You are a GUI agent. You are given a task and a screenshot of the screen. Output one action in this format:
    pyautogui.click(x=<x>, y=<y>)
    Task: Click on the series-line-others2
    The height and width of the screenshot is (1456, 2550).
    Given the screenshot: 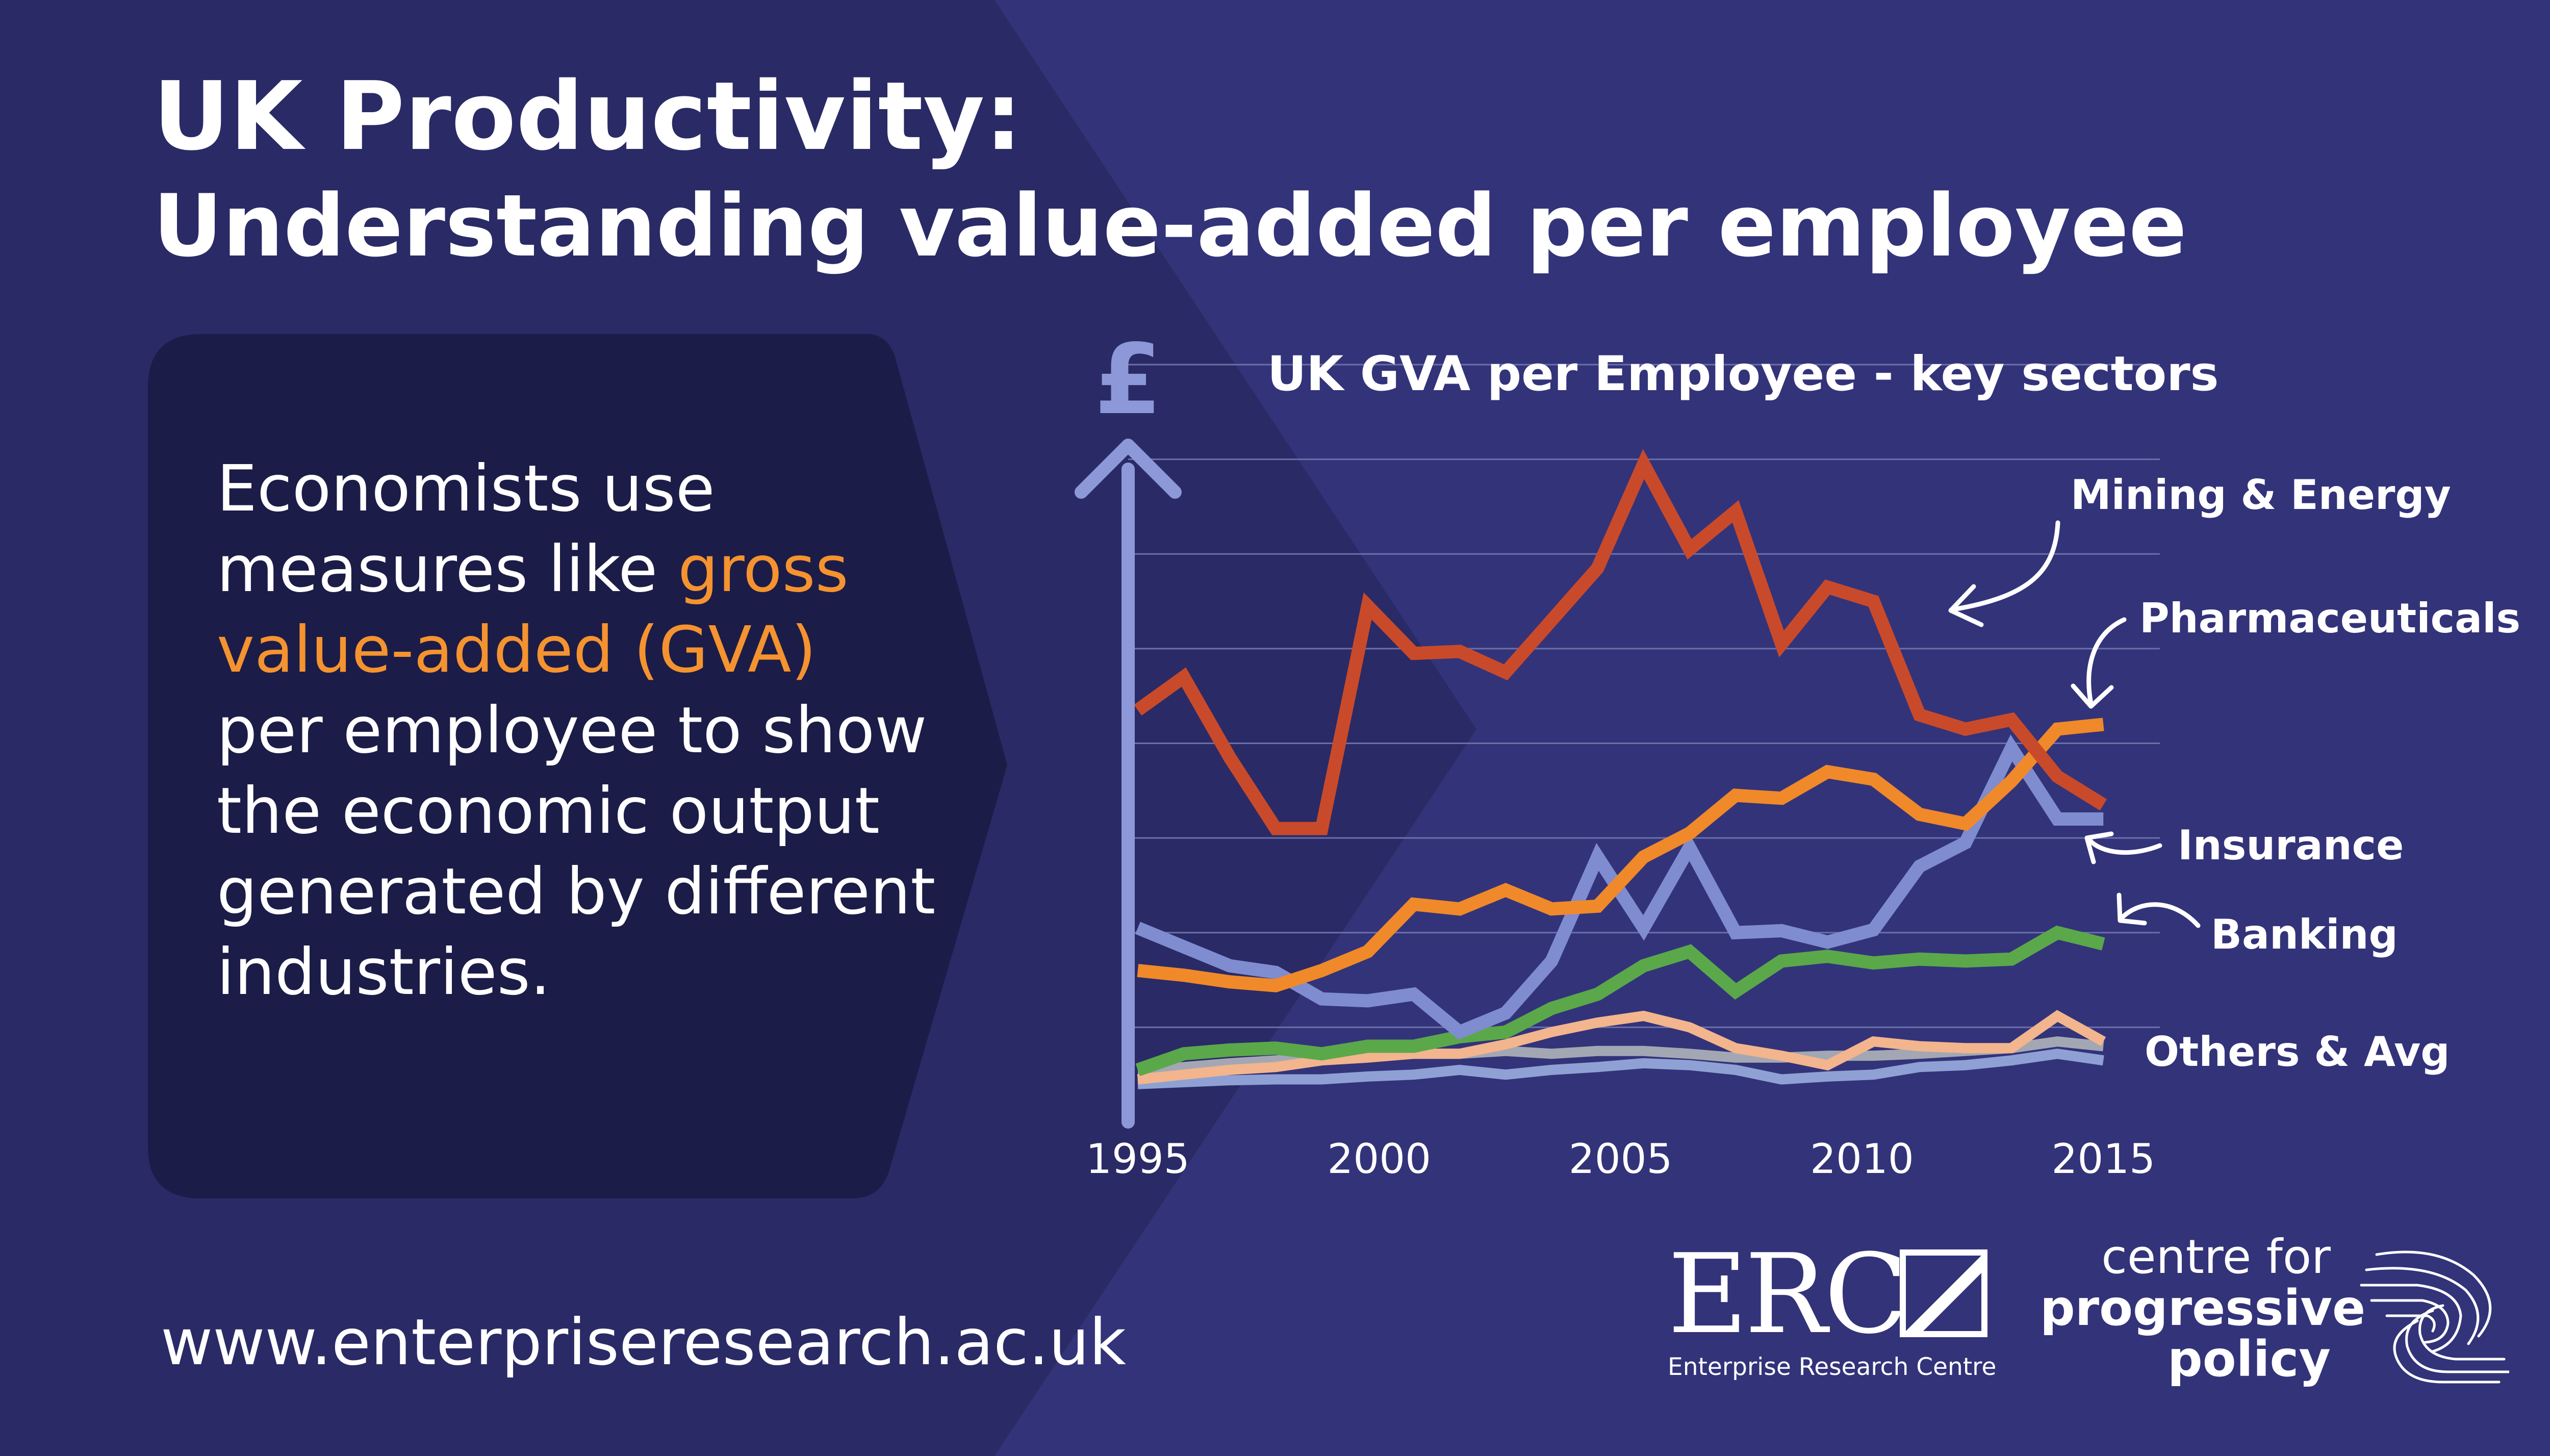 What is the action you would take?
    pyautogui.click(x=1620, y=1069)
    